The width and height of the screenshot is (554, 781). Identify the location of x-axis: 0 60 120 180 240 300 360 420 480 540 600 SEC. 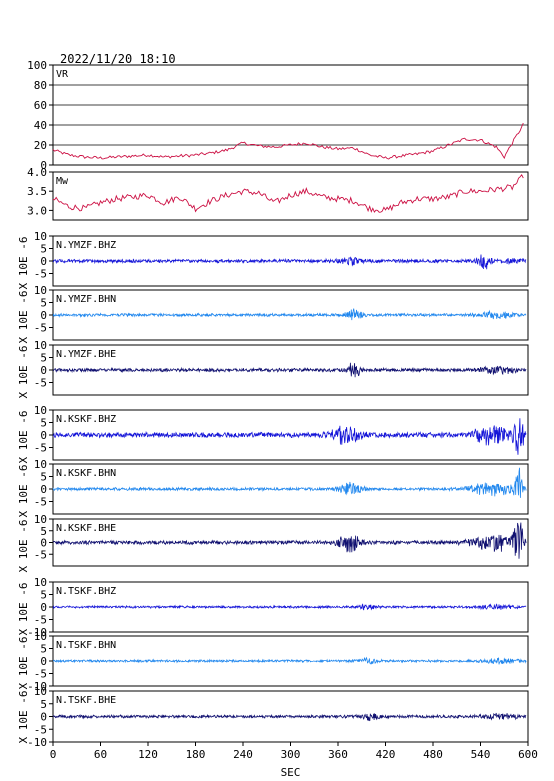
(294, 760).